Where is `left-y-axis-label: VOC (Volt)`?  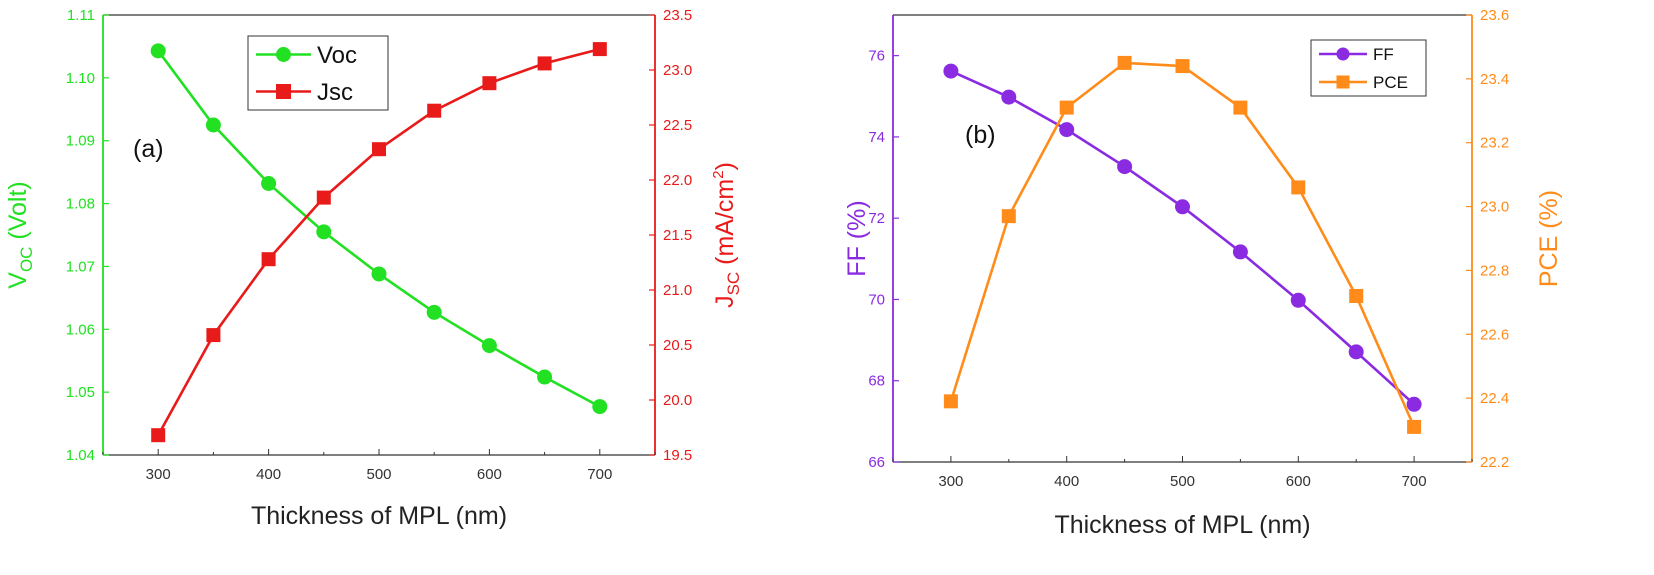 left-y-axis-label: VOC (Volt) is located at coordinates (20, 234).